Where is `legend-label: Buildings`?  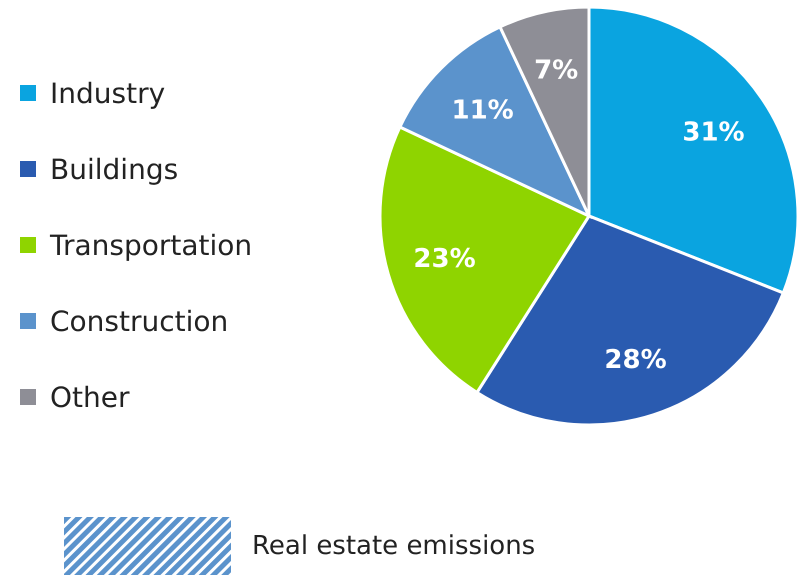
legend-label: Buildings is located at coordinates (114, 169).